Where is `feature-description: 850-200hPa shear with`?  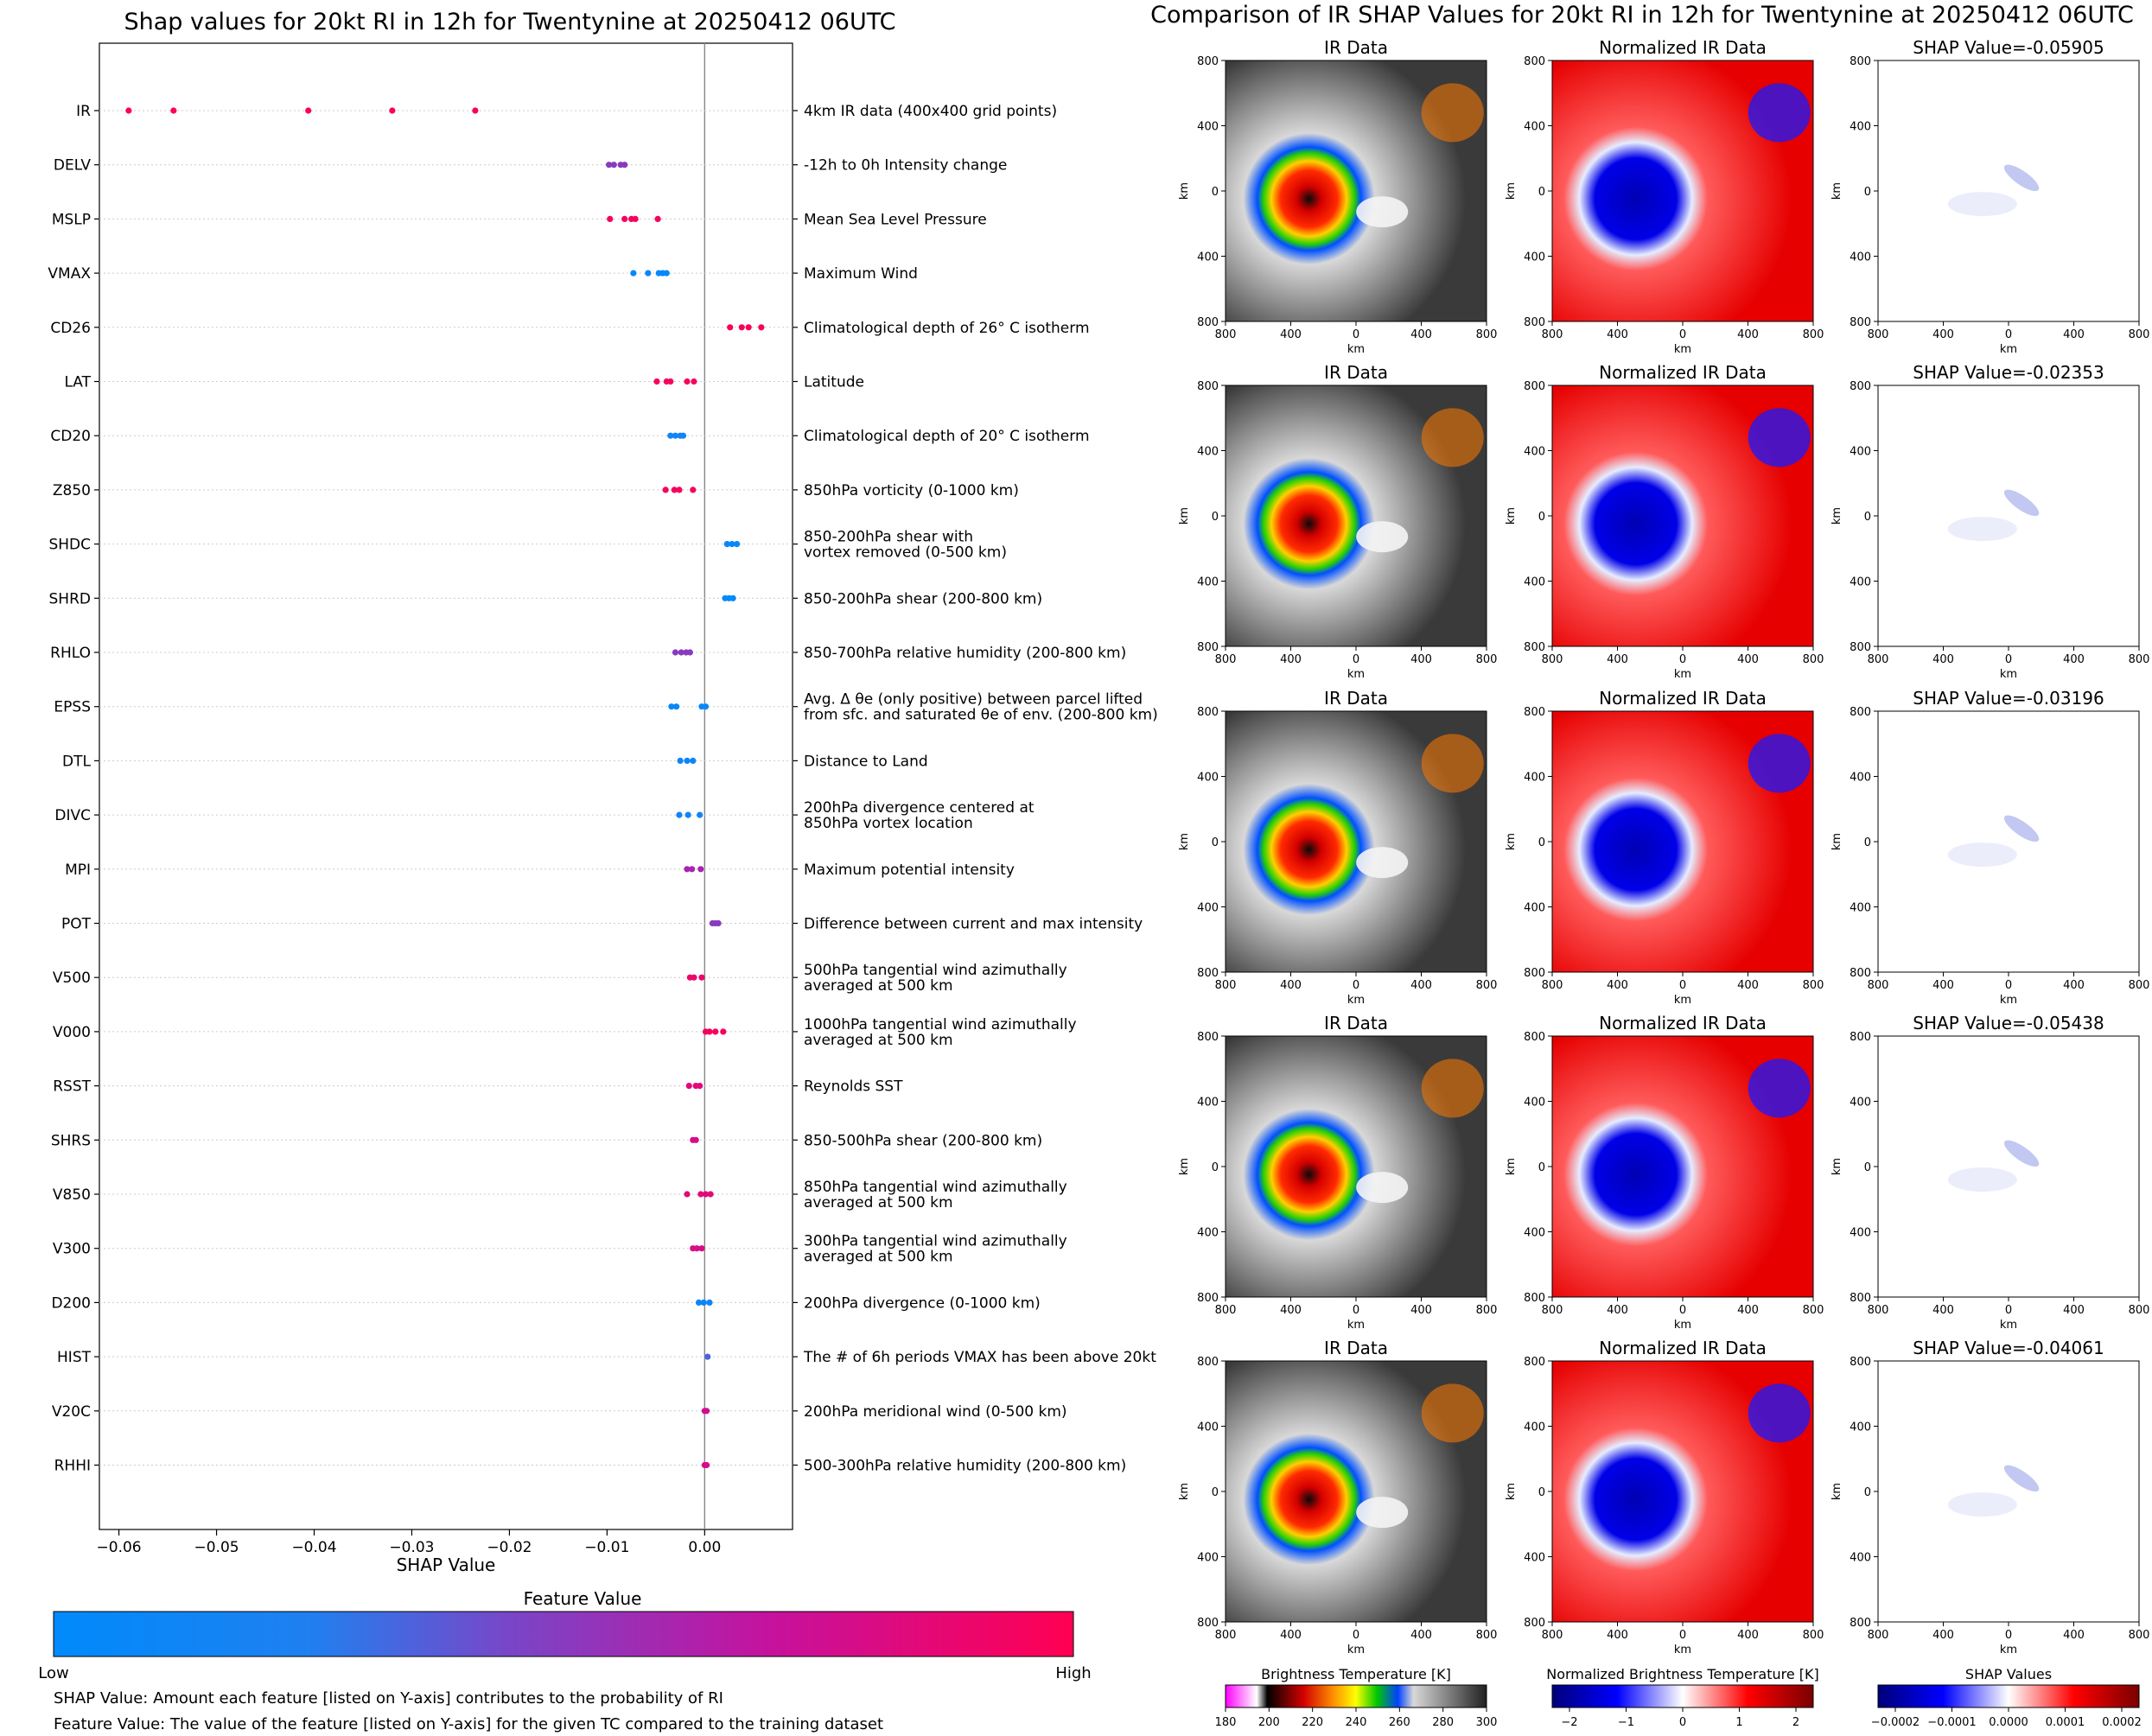
feature-description: 850-200hPa shear with is located at coordinates (888, 537).